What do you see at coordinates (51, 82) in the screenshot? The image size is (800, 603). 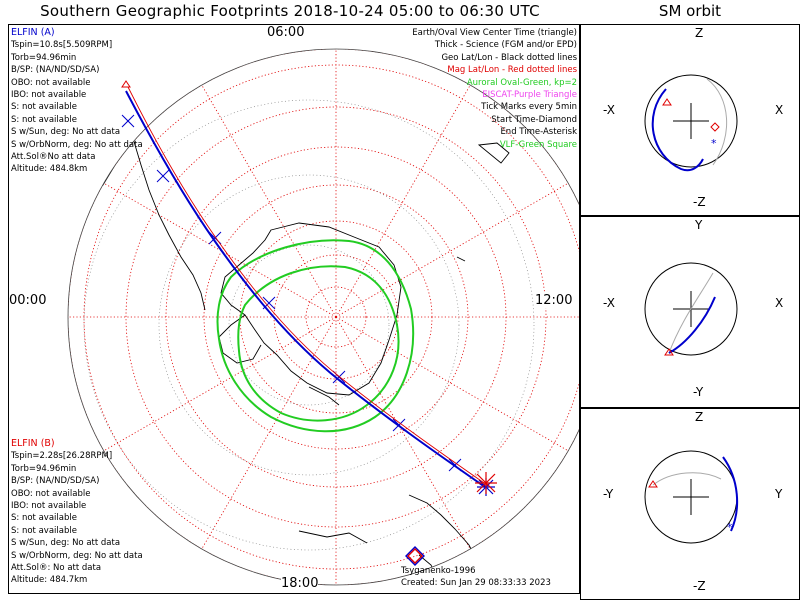 I see `elfin-a-line: OBO: not available` at bounding box center [51, 82].